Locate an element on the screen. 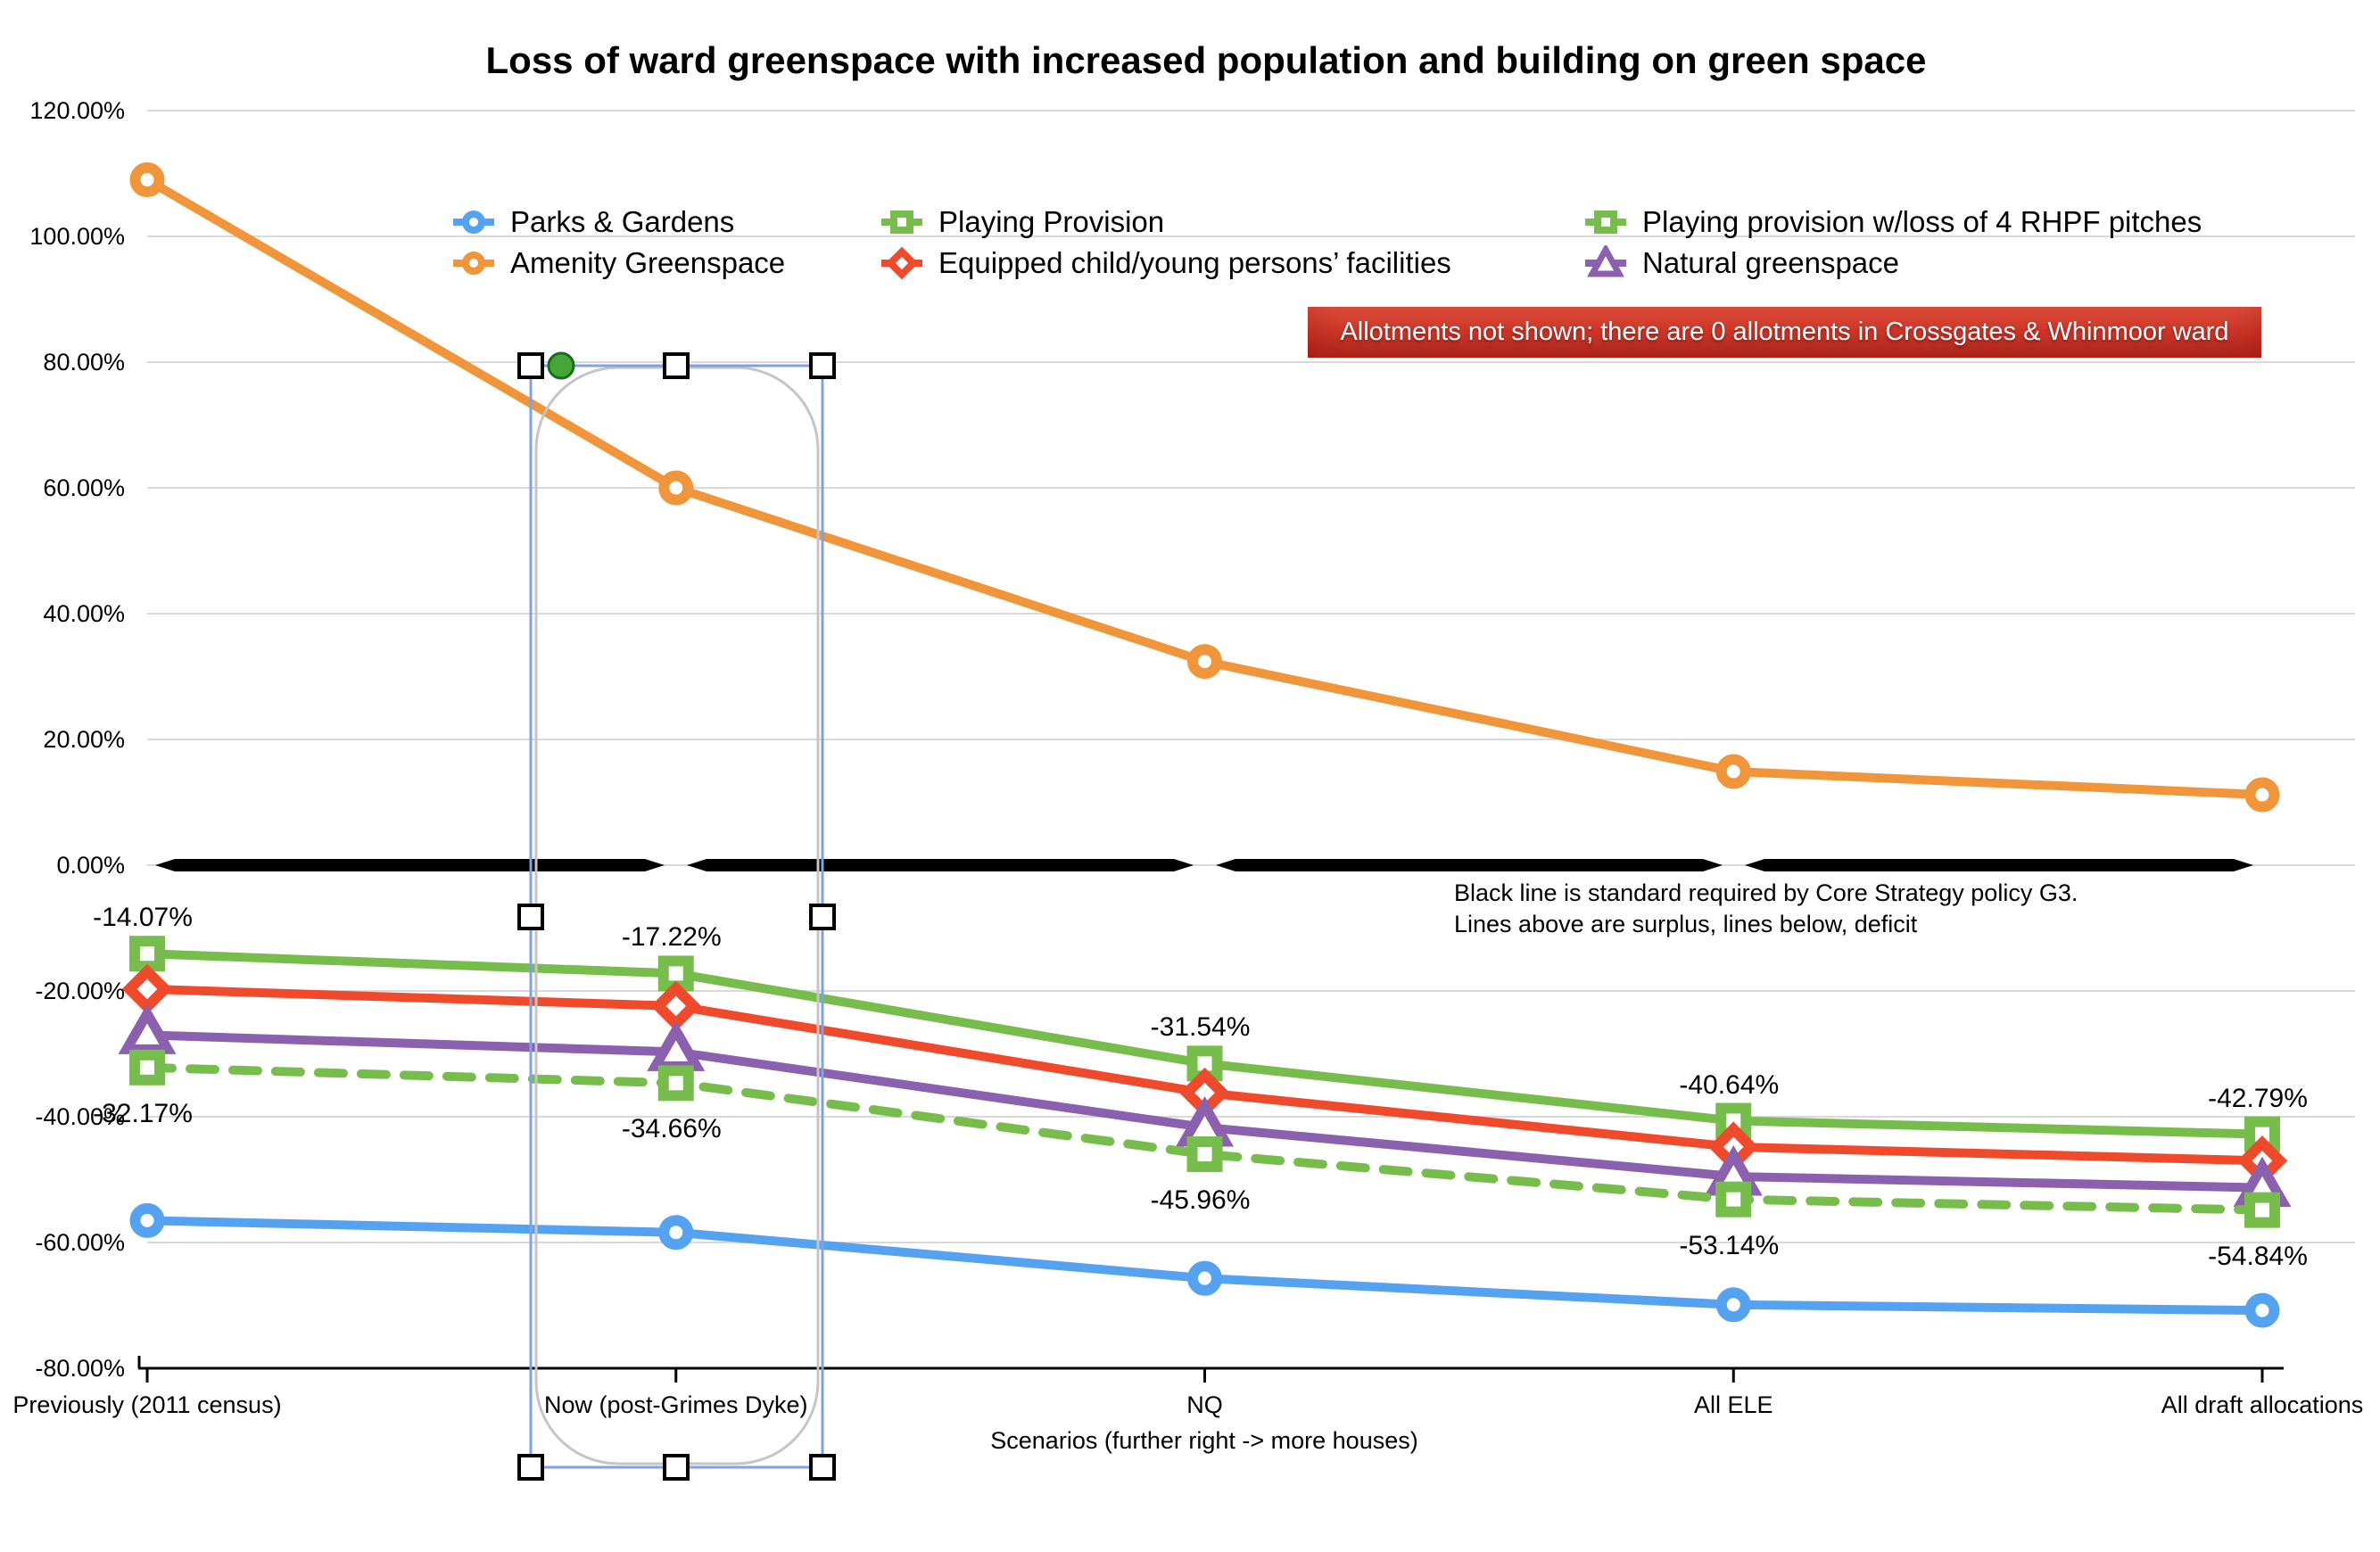 The image size is (2380, 1552). selection-handle-top-left is located at coordinates (530, 365).